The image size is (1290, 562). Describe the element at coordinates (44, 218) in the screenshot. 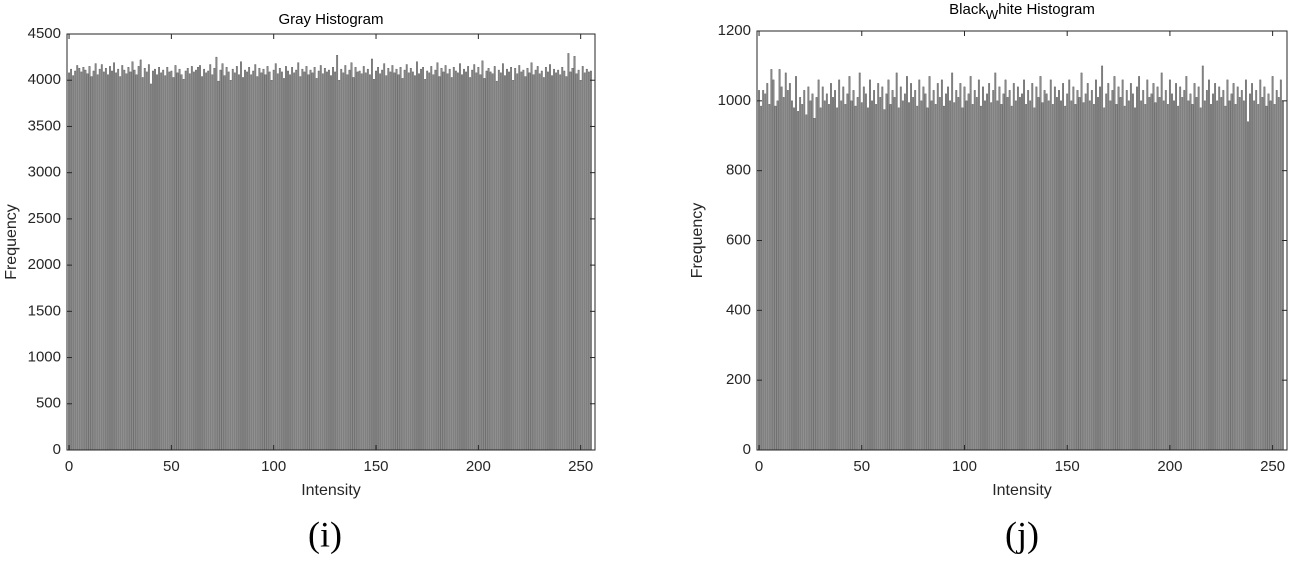

I see `y-tick-label: 2500` at that location.